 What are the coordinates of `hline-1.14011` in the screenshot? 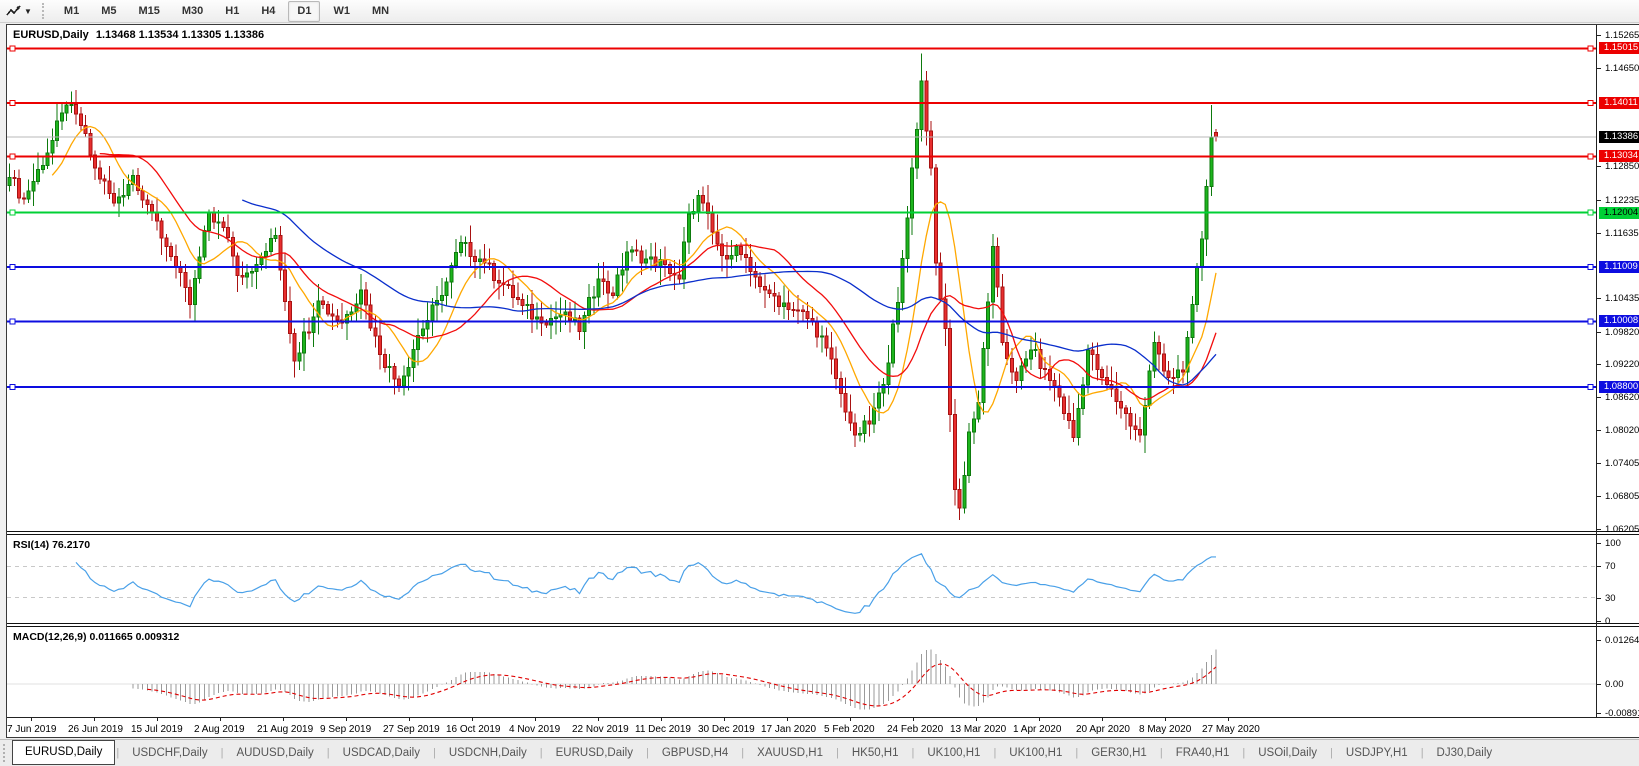 It's located at (801, 103).